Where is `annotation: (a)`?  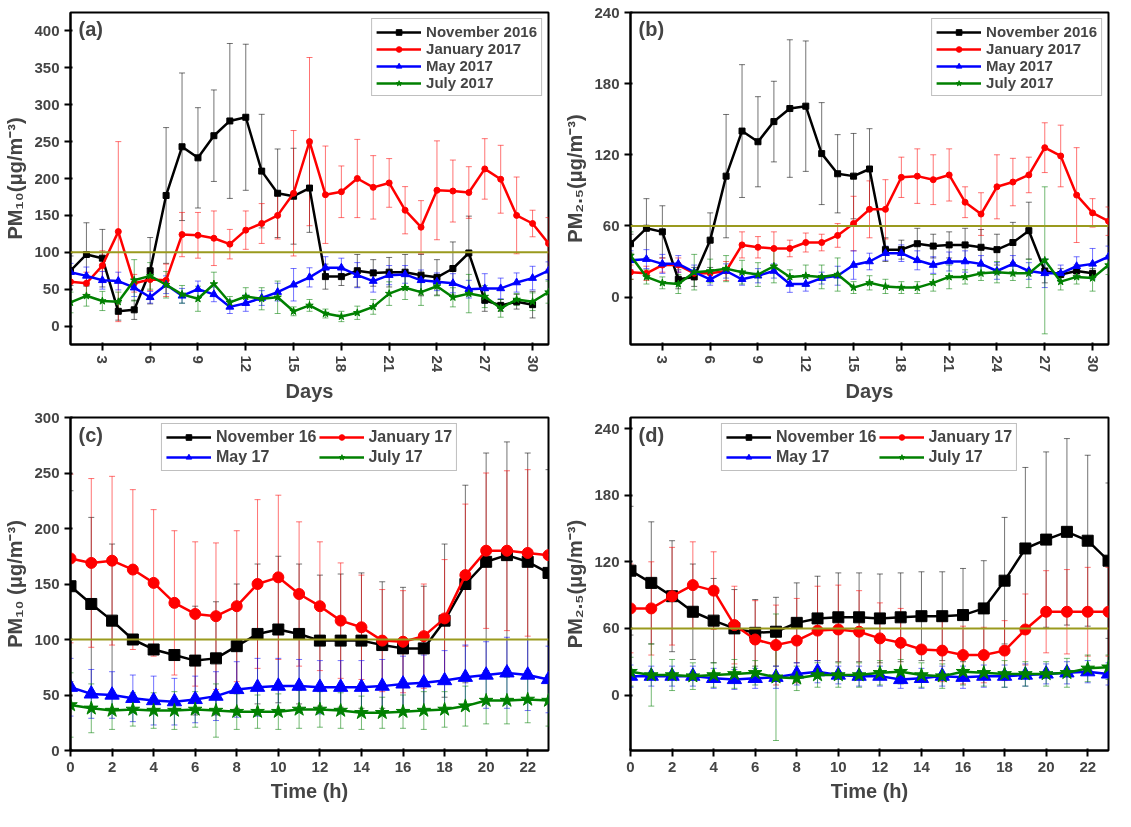
annotation: (a) is located at coordinates (90, 28).